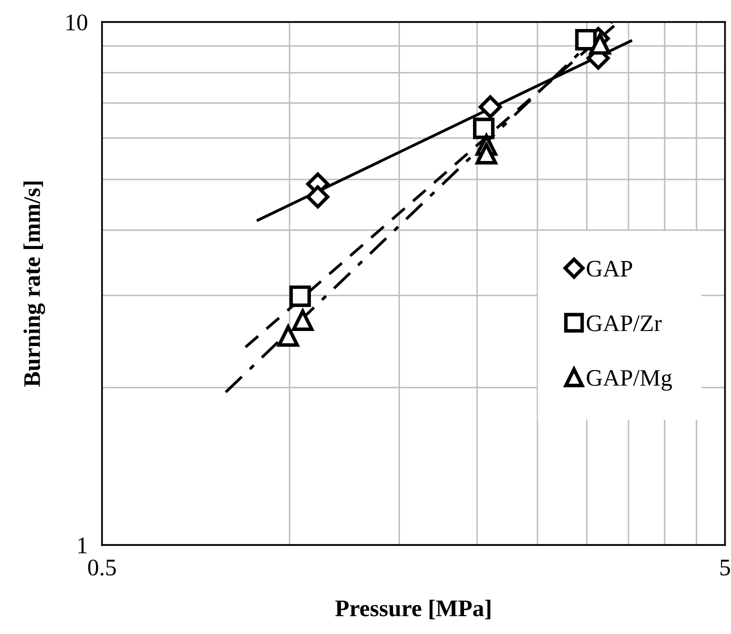 The width and height of the screenshot is (731, 634). Describe the element at coordinates (412, 610) in the screenshot. I see `x-axis-title: Pressure [MPa]` at that location.